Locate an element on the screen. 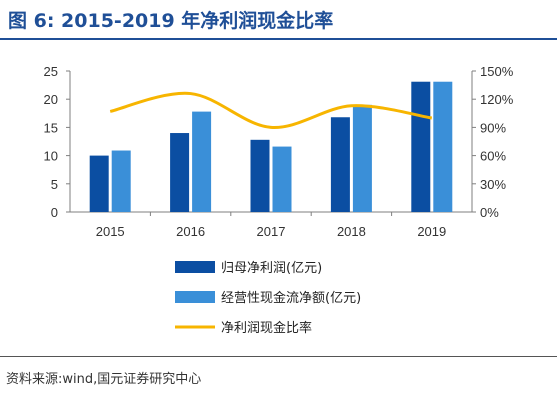  y-tick-label-left: 0 is located at coordinates (54, 212).